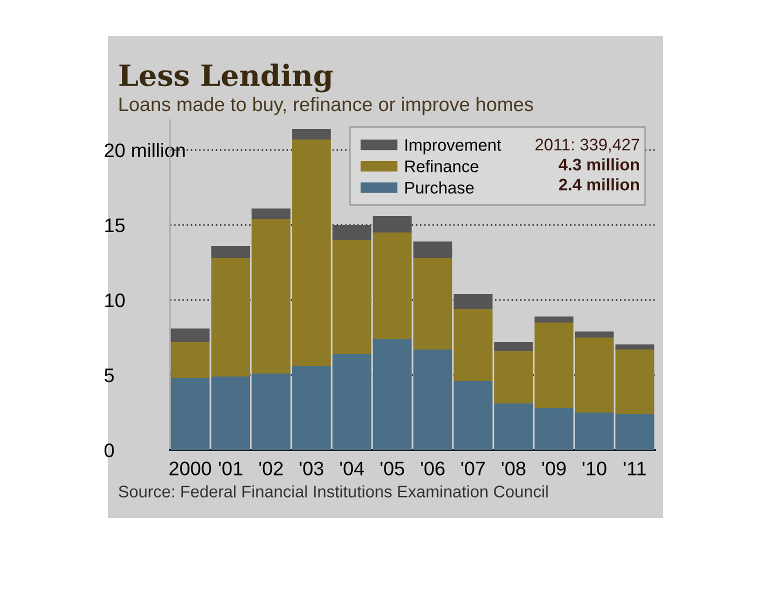 This screenshot has width=770, height=612. I want to click on x-tick-label: '03, so click(312, 469).